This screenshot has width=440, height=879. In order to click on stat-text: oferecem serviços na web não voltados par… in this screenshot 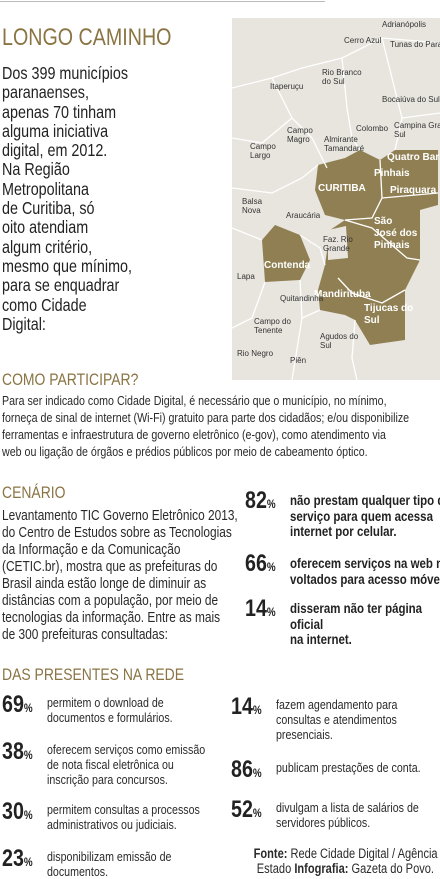, I will do `click(365, 571)`.